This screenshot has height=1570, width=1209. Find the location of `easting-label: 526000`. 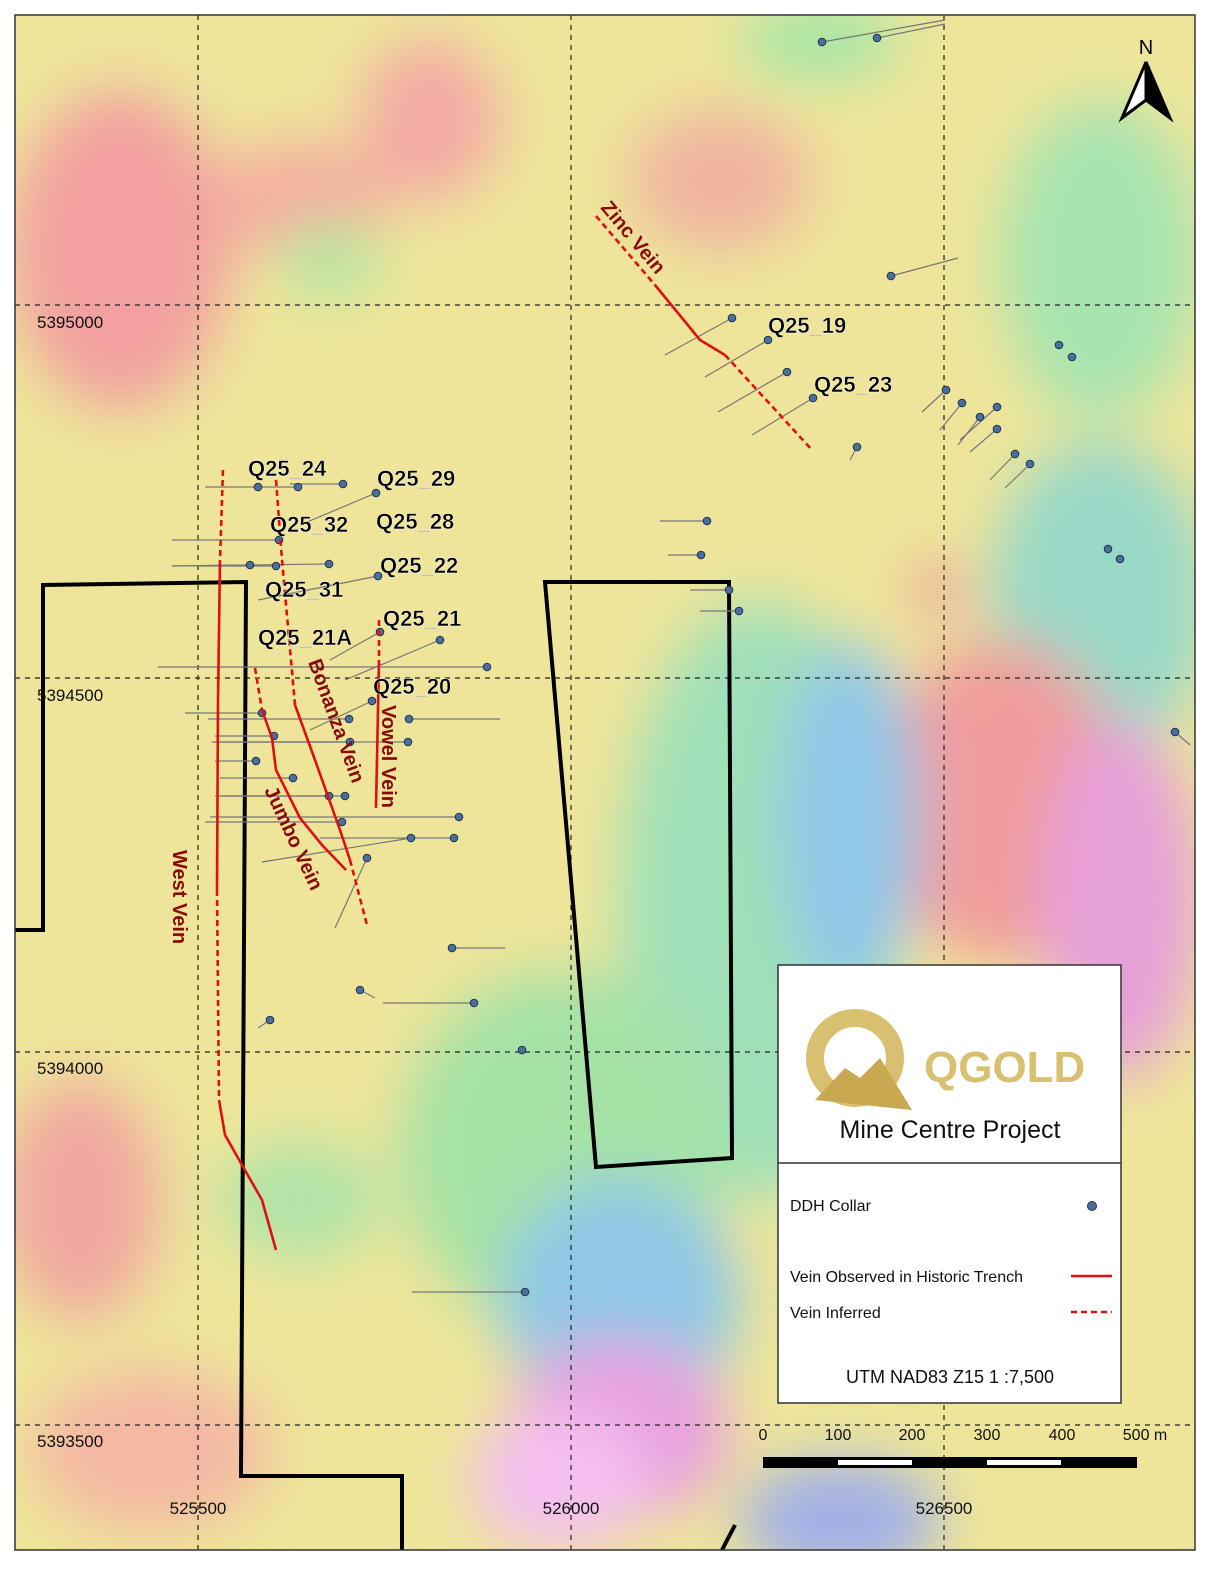

easting-label: 526000 is located at coordinates (571, 1508).